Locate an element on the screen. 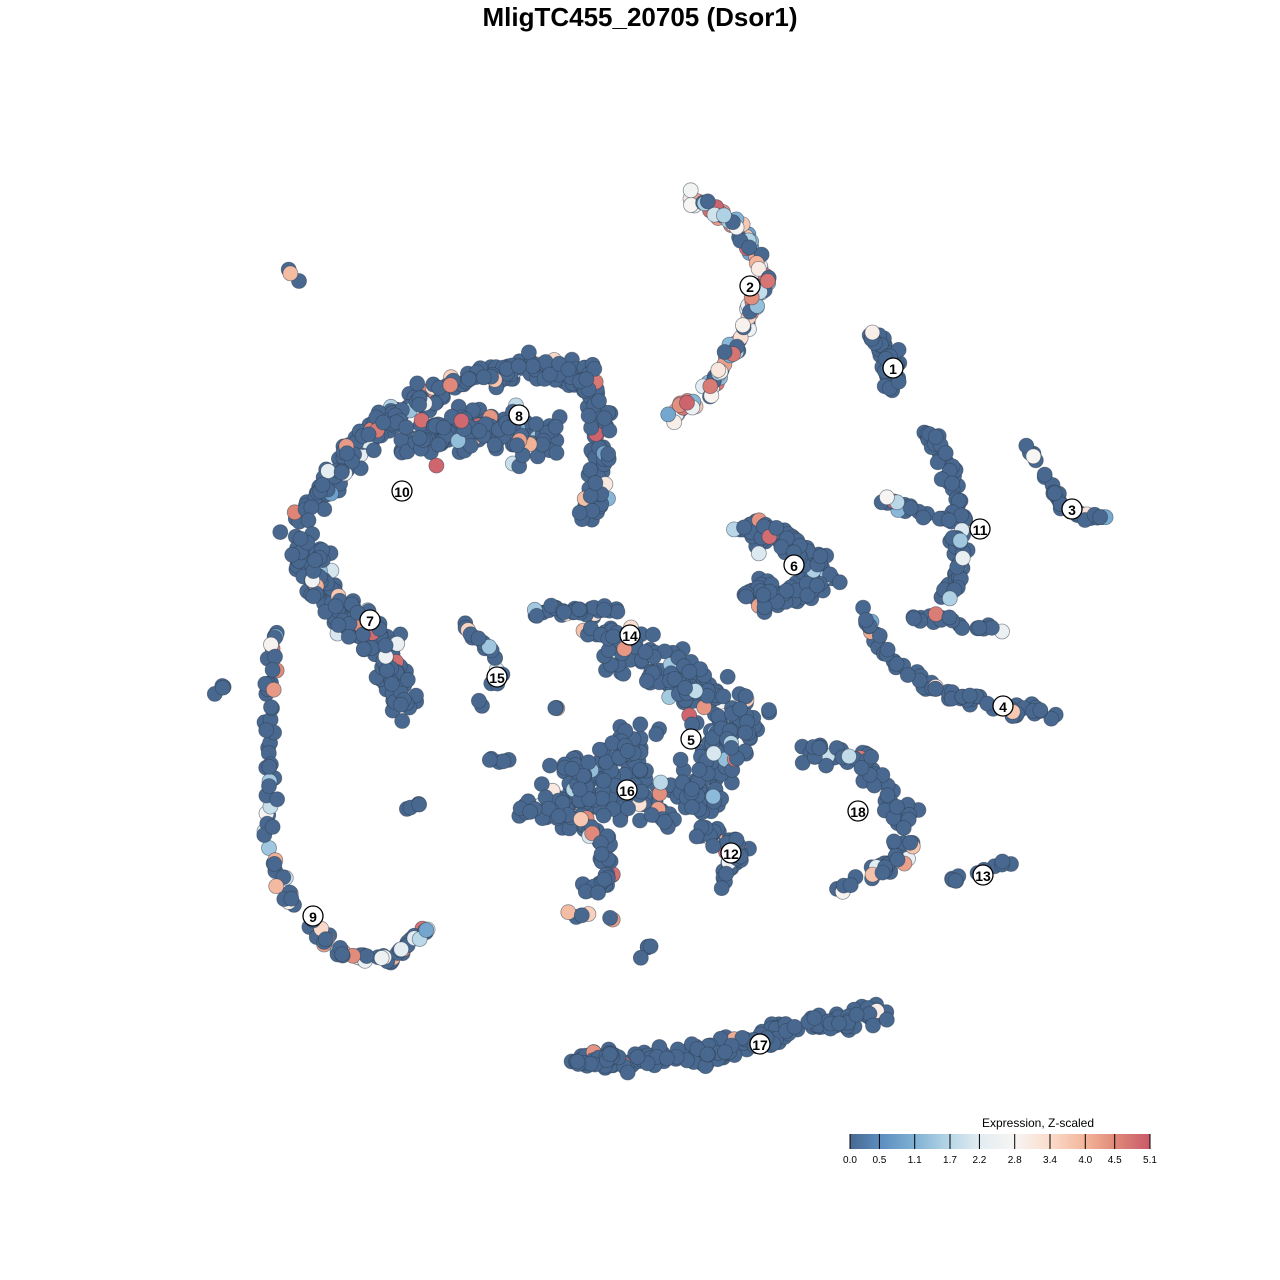  cluster-label-text: 1 is located at coordinates (893, 369).